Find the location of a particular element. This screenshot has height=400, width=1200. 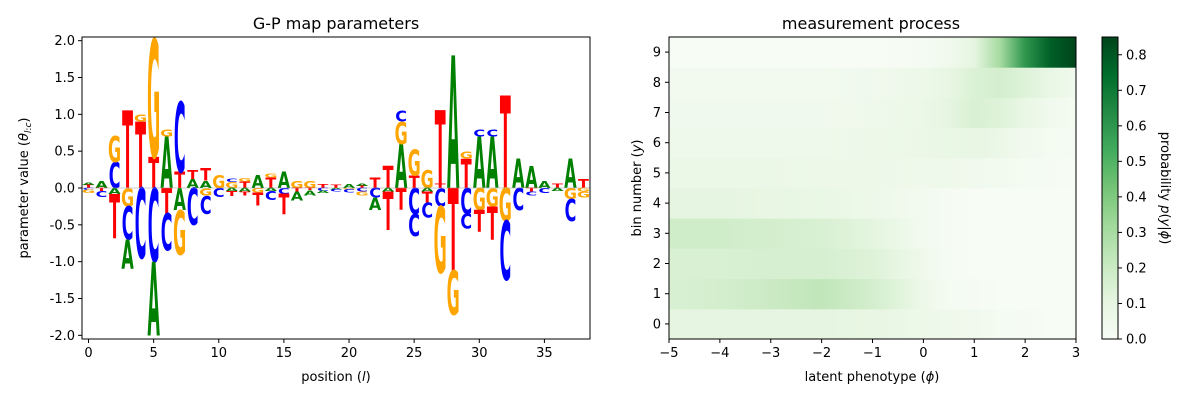

logo-y-label: parameter value (θl:c) is located at coordinates (25, 187).